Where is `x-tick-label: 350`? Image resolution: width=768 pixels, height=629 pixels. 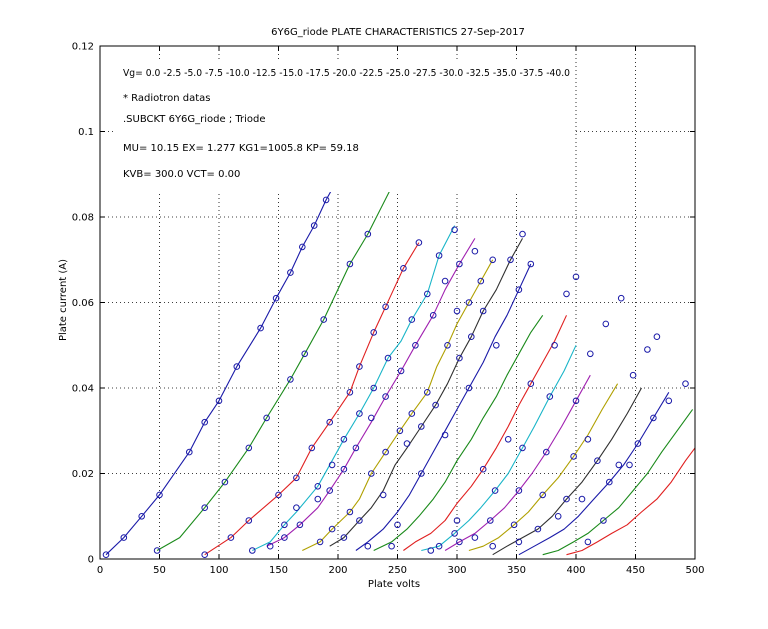
x-tick-label: 350 is located at coordinates (516, 570).